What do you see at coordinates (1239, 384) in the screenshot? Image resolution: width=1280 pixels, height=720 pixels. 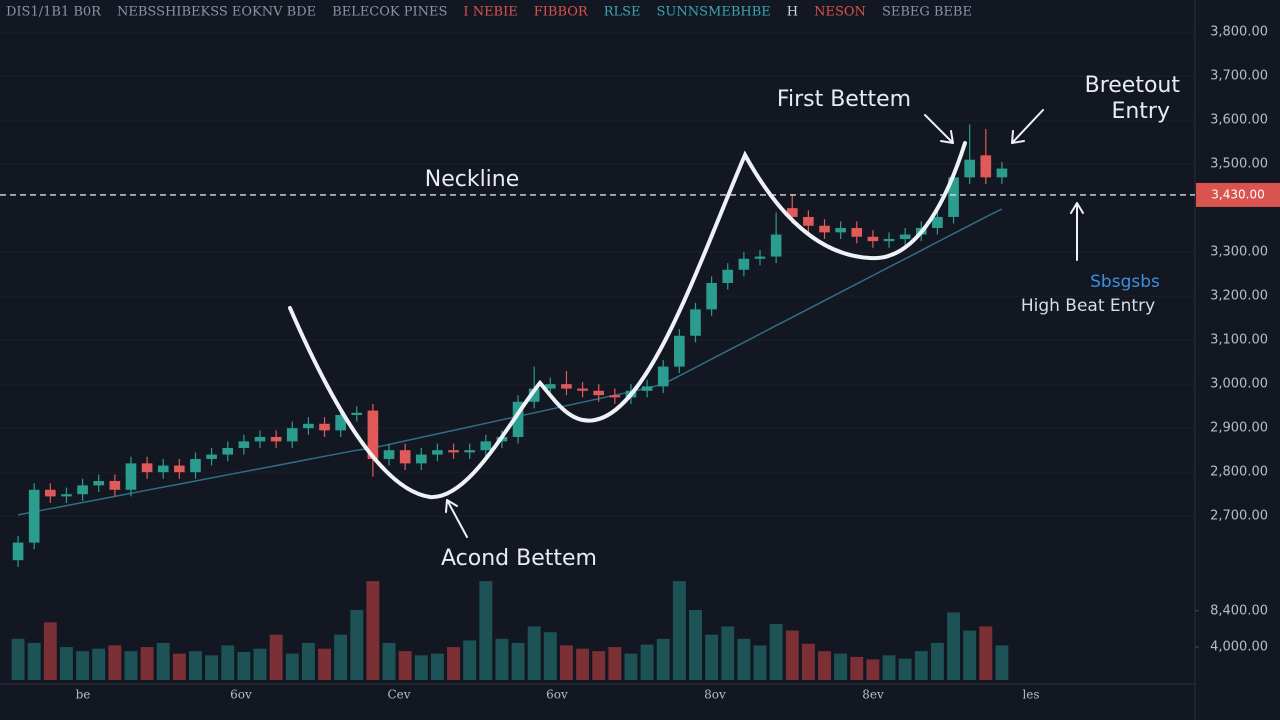 I see `y-tick-label: 3,000.00` at bounding box center [1239, 384].